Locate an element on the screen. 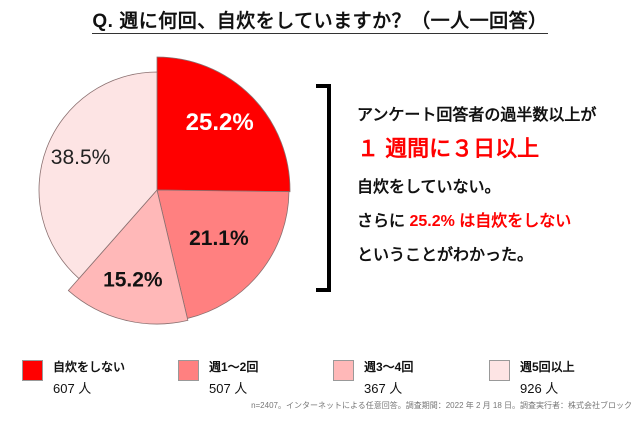 Image resolution: width=640 pixels, height=423 pixels. legend-count: 507 人 is located at coordinates (228, 388).